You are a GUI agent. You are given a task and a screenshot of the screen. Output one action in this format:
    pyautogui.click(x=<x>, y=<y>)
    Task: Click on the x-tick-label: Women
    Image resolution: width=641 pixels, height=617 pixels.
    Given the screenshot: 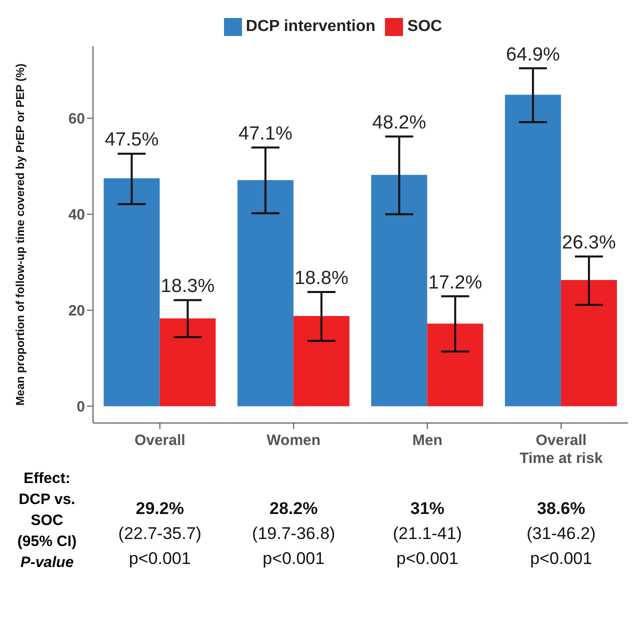 What is the action you would take?
    pyautogui.click(x=293, y=440)
    